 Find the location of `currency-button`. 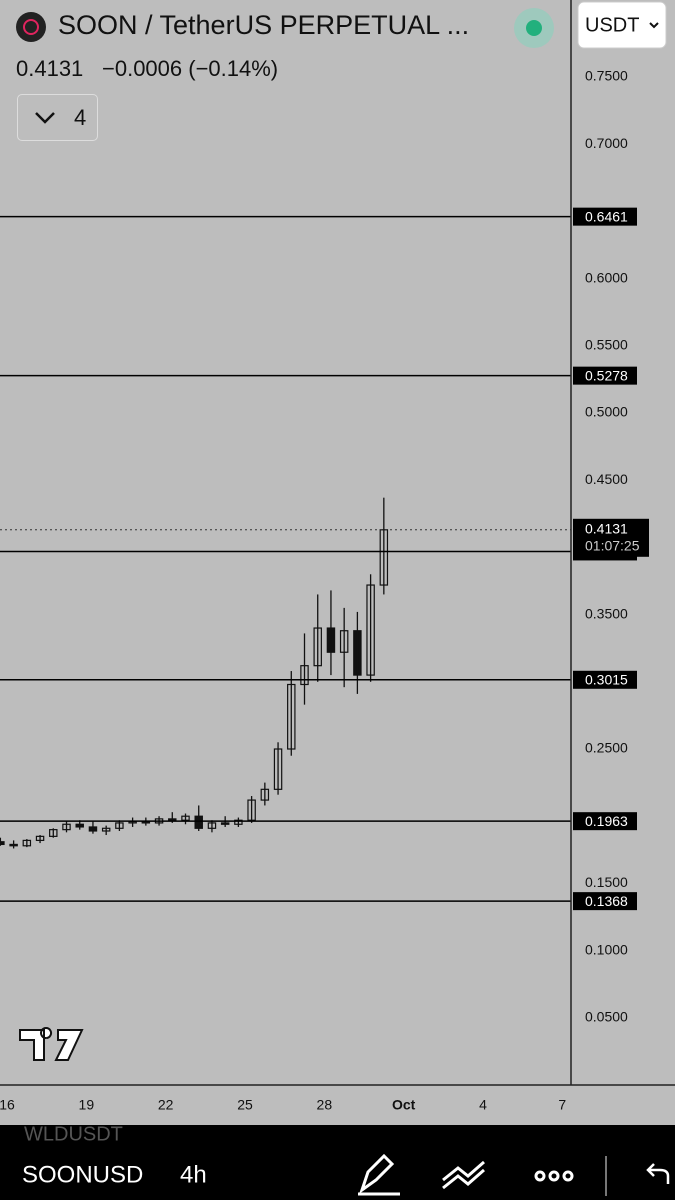

currency-button is located at coordinates (622, 25).